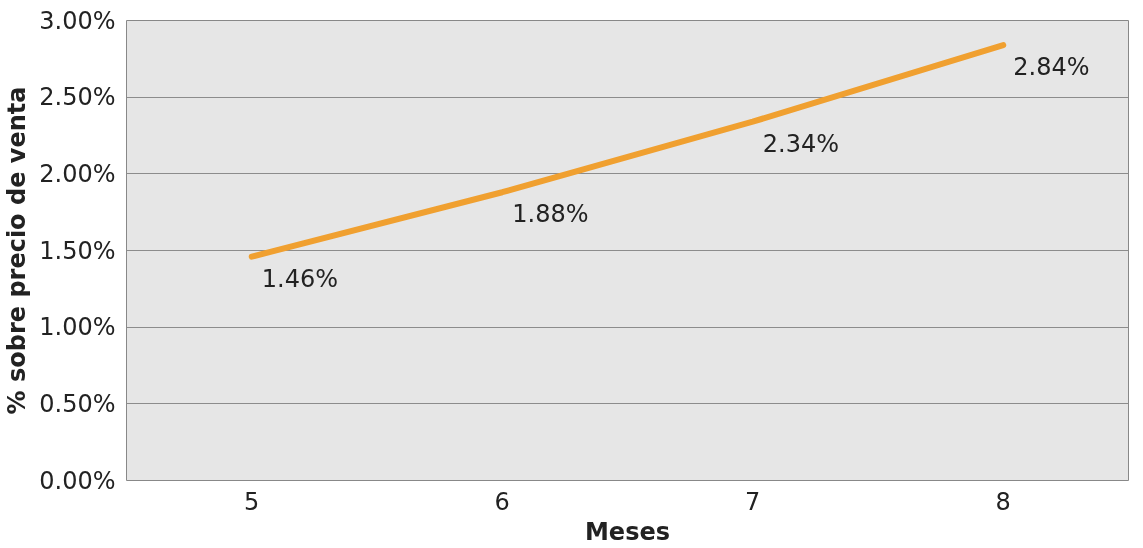 The width and height of the screenshot is (1143, 548). Describe the element at coordinates (77, 403) in the screenshot. I see `y-tick-label: 0.50%` at that location.